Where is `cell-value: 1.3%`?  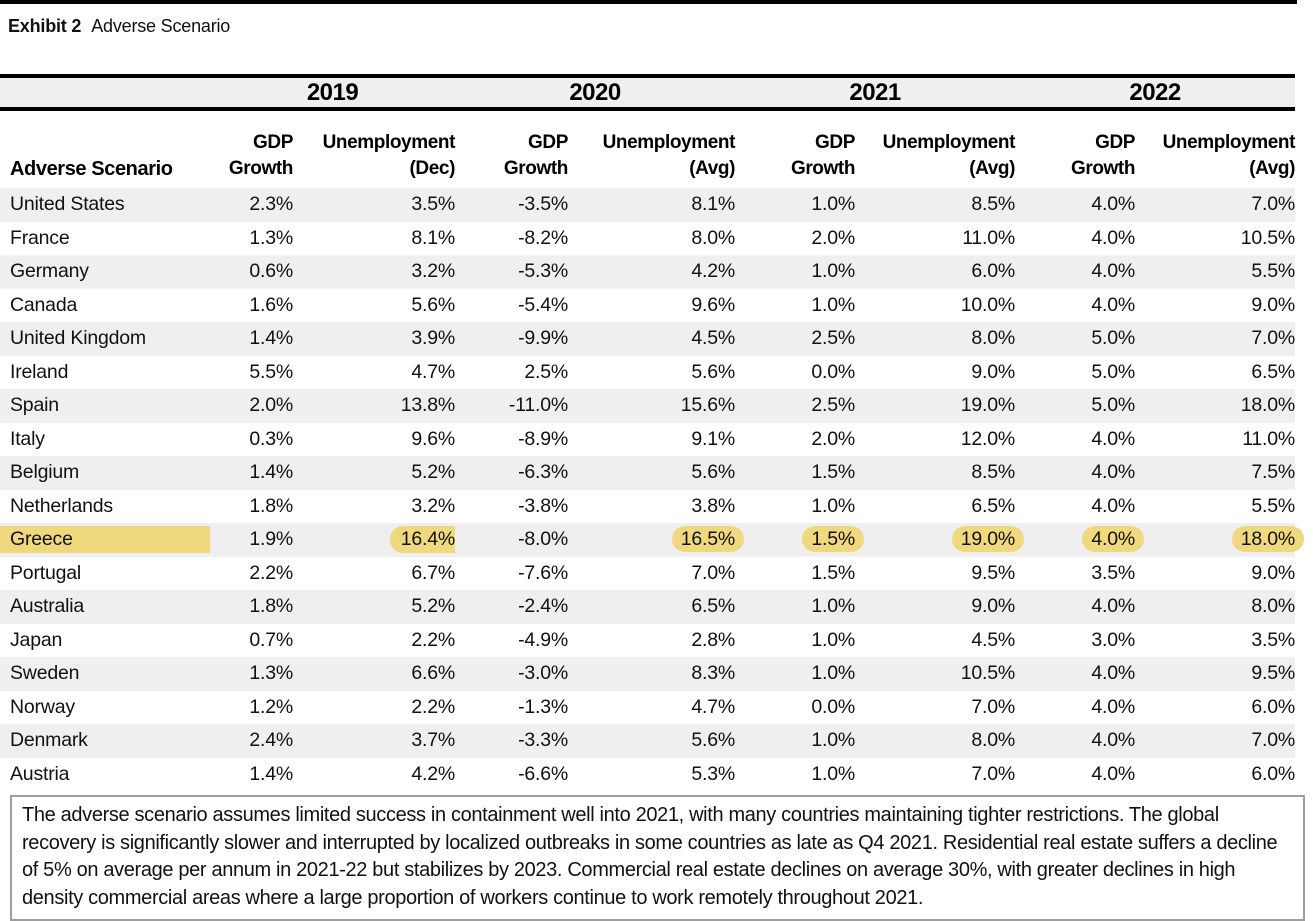 cell-value: 1.3% is located at coordinates (271, 673).